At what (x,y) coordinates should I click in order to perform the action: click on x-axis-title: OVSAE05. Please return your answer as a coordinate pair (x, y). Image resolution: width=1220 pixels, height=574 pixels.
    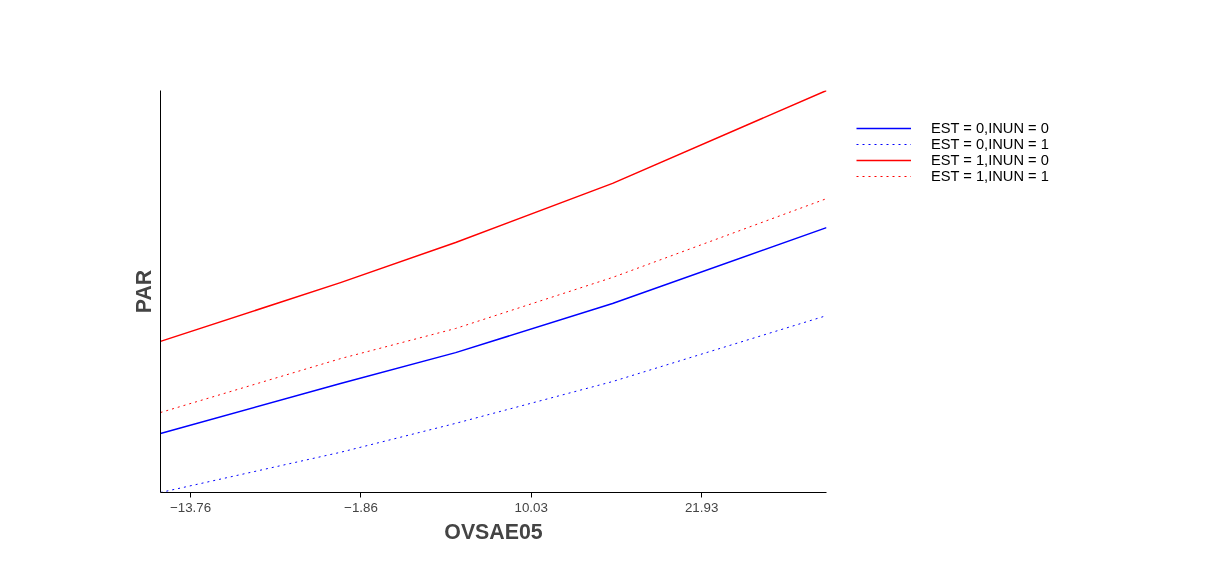
    Looking at the image, I should click on (493, 531).